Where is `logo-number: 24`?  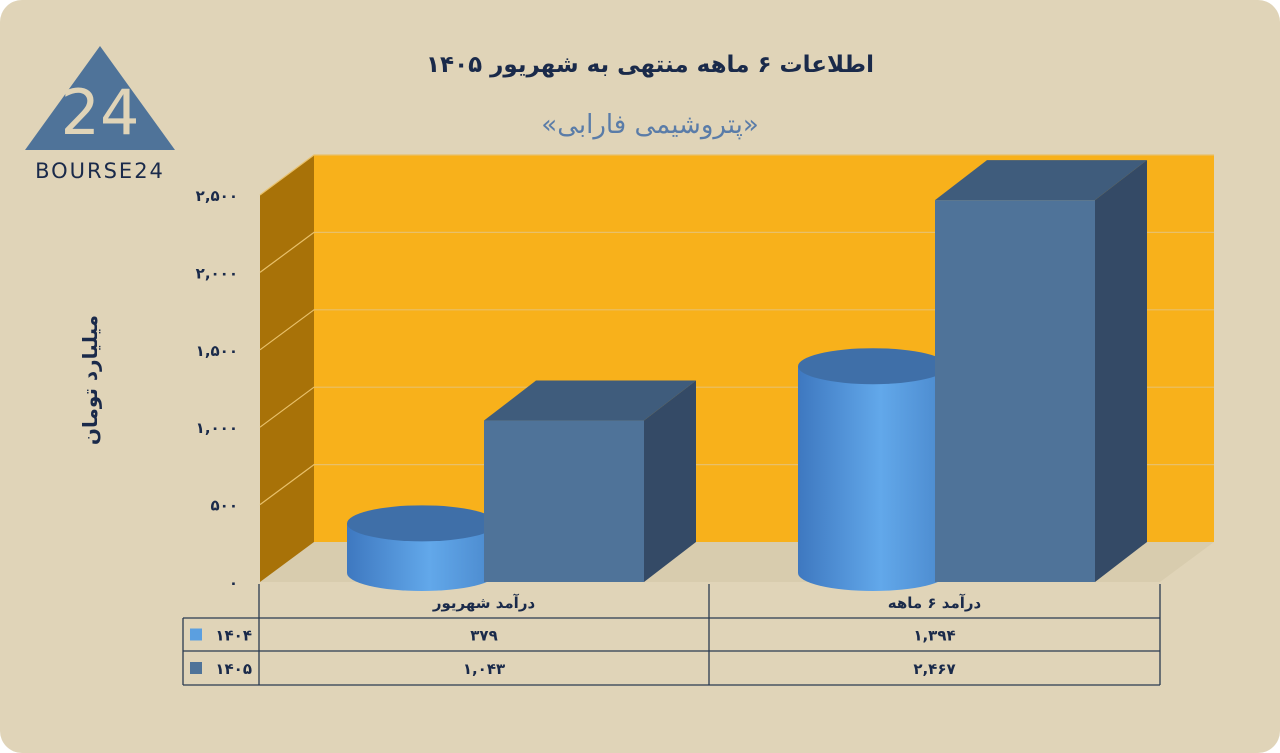 logo-number: 24 is located at coordinates (100, 112).